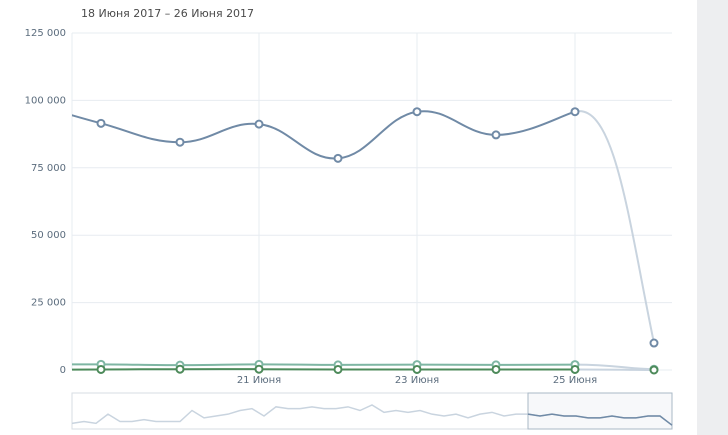  Describe the element at coordinates (600, 419) in the screenshot. I see `navigator-selected-line` at that location.